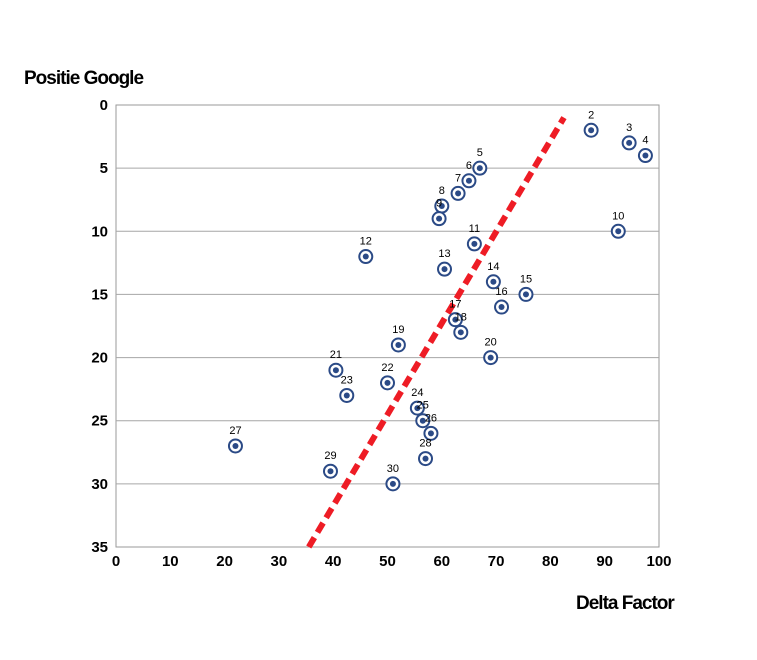 This screenshot has width=757, height=660. I want to click on data-point: 19, so click(398, 338).